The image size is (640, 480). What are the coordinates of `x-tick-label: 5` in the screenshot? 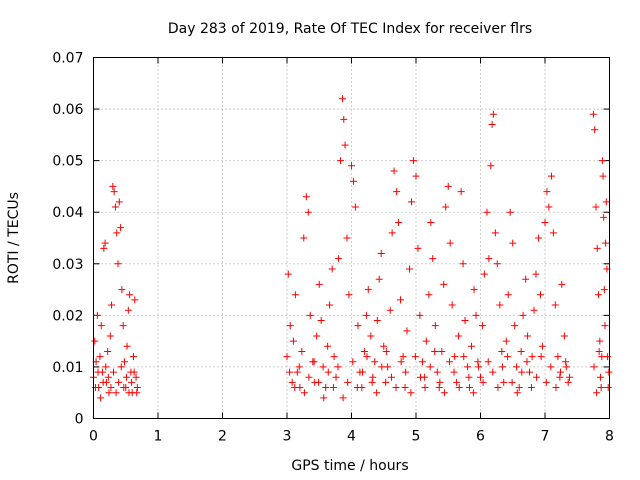 It's located at (416, 437).